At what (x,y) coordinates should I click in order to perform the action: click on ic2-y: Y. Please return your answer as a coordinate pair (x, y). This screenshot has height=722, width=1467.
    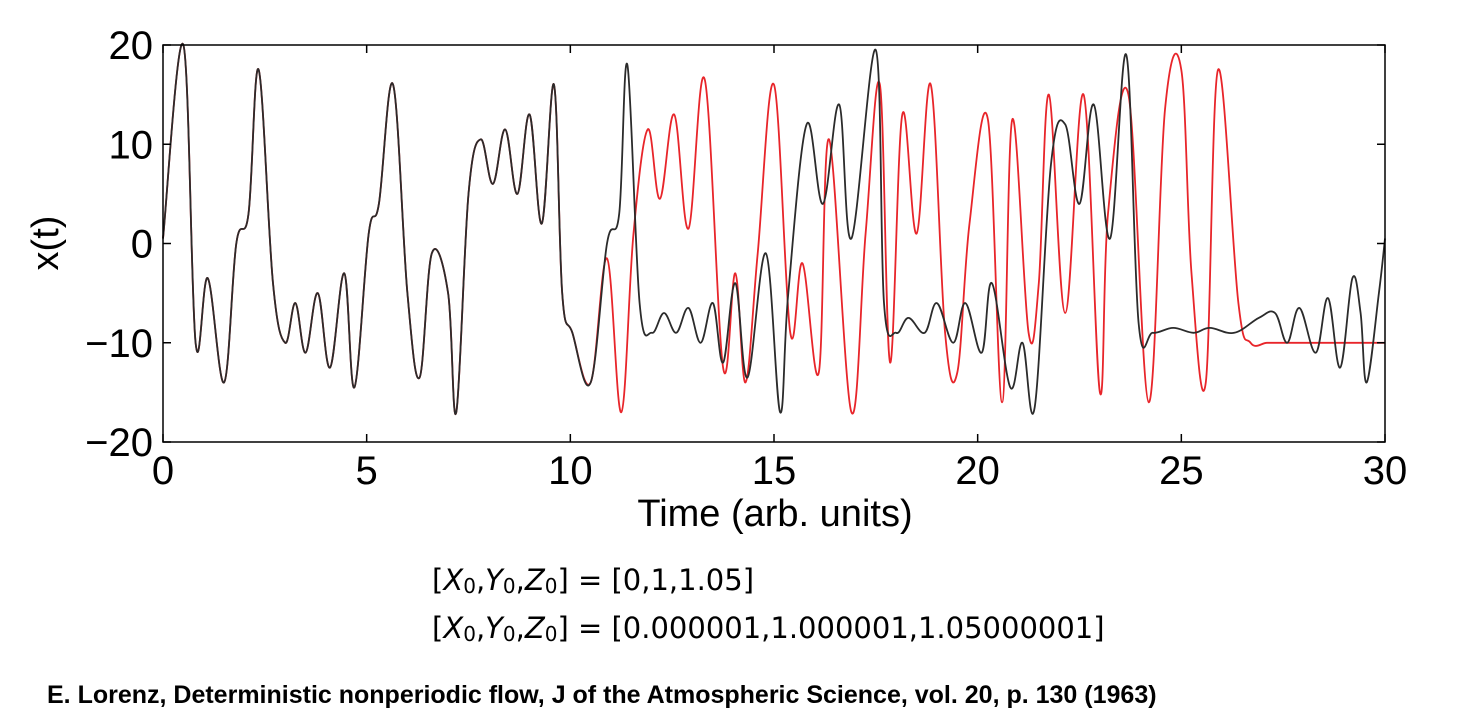
    Looking at the image, I should click on (494, 628).